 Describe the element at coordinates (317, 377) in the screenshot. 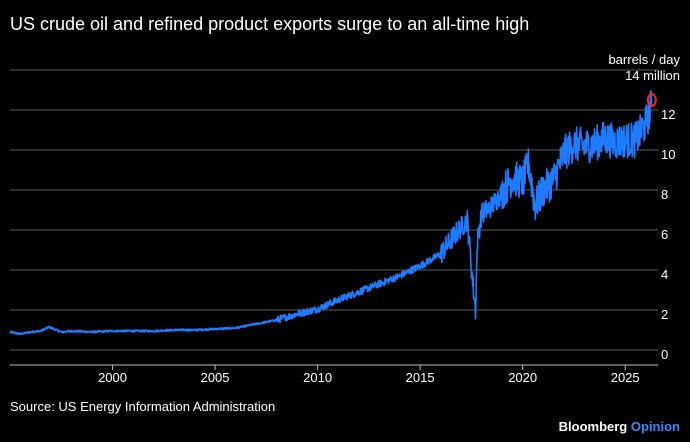

I see `x-tick-label-2010: 2010` at that location.